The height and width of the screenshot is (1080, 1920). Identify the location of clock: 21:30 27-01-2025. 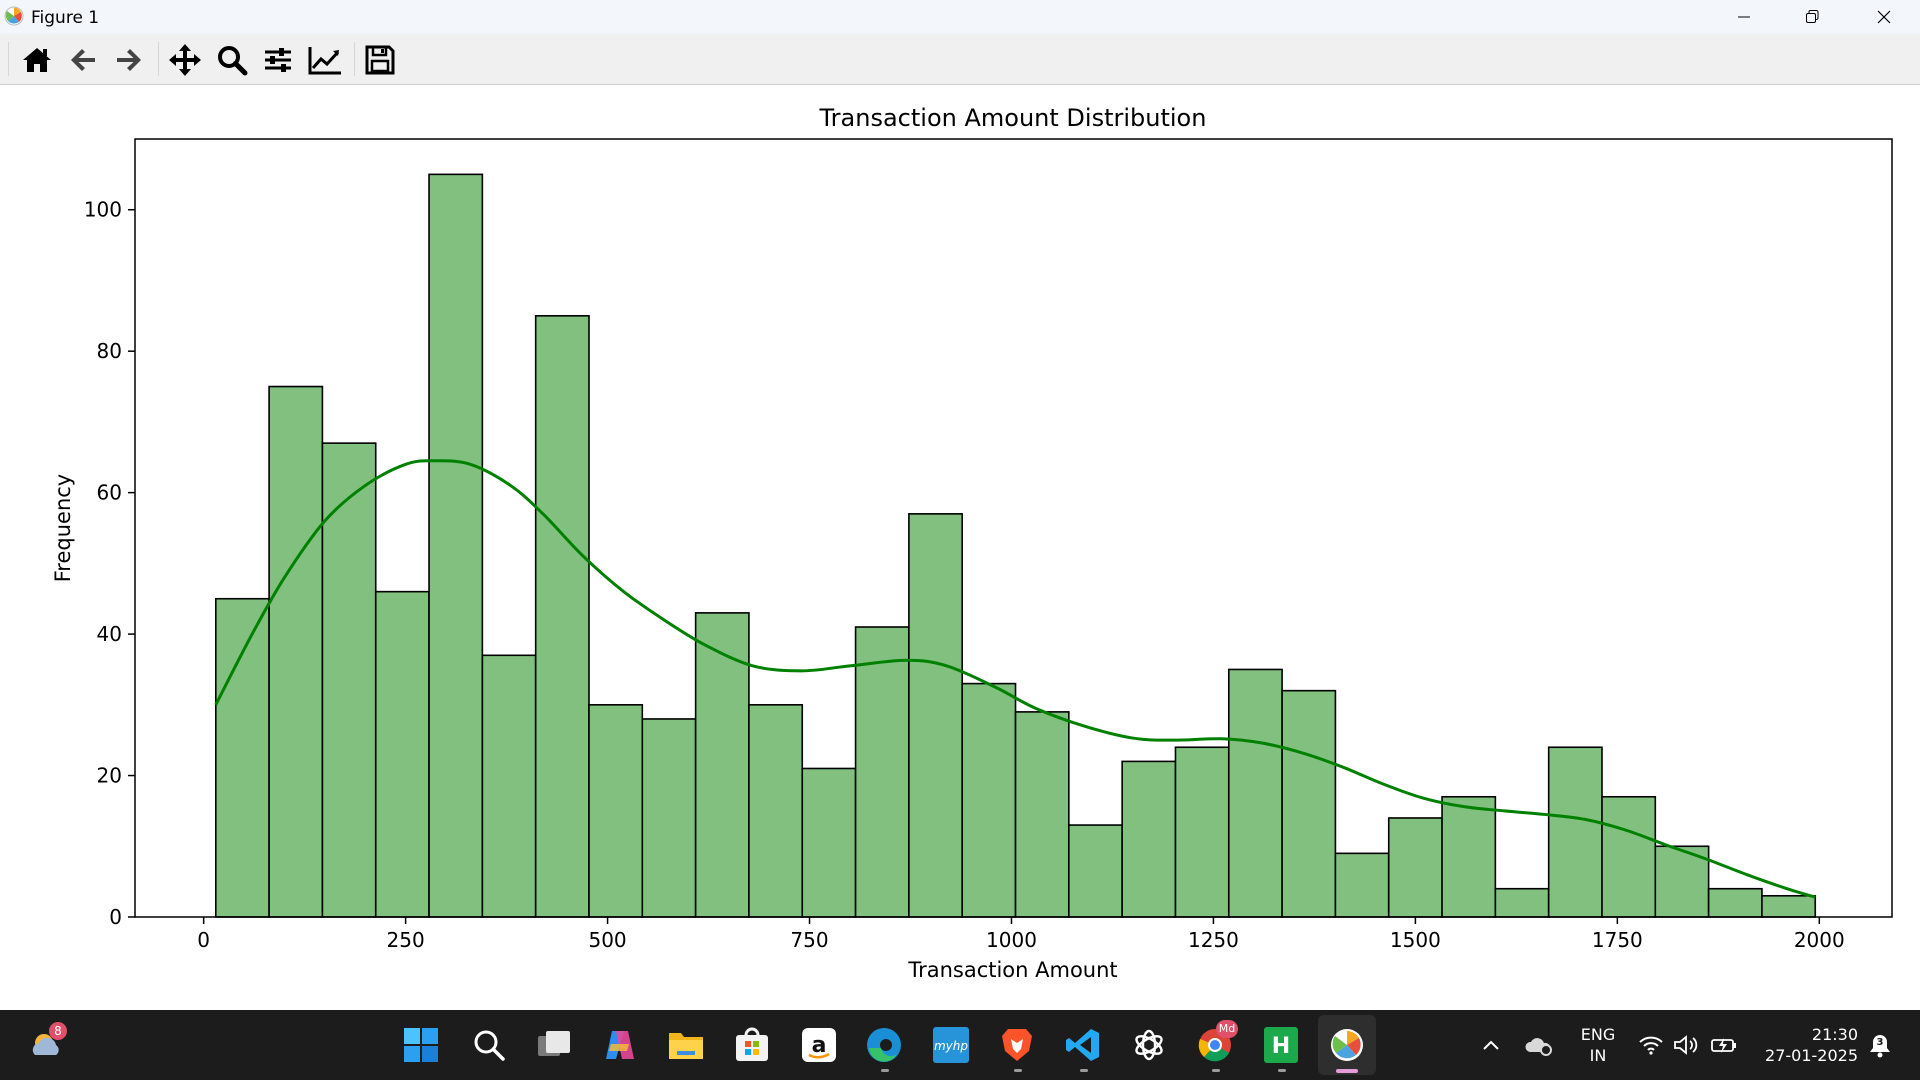
(1805, 1045).